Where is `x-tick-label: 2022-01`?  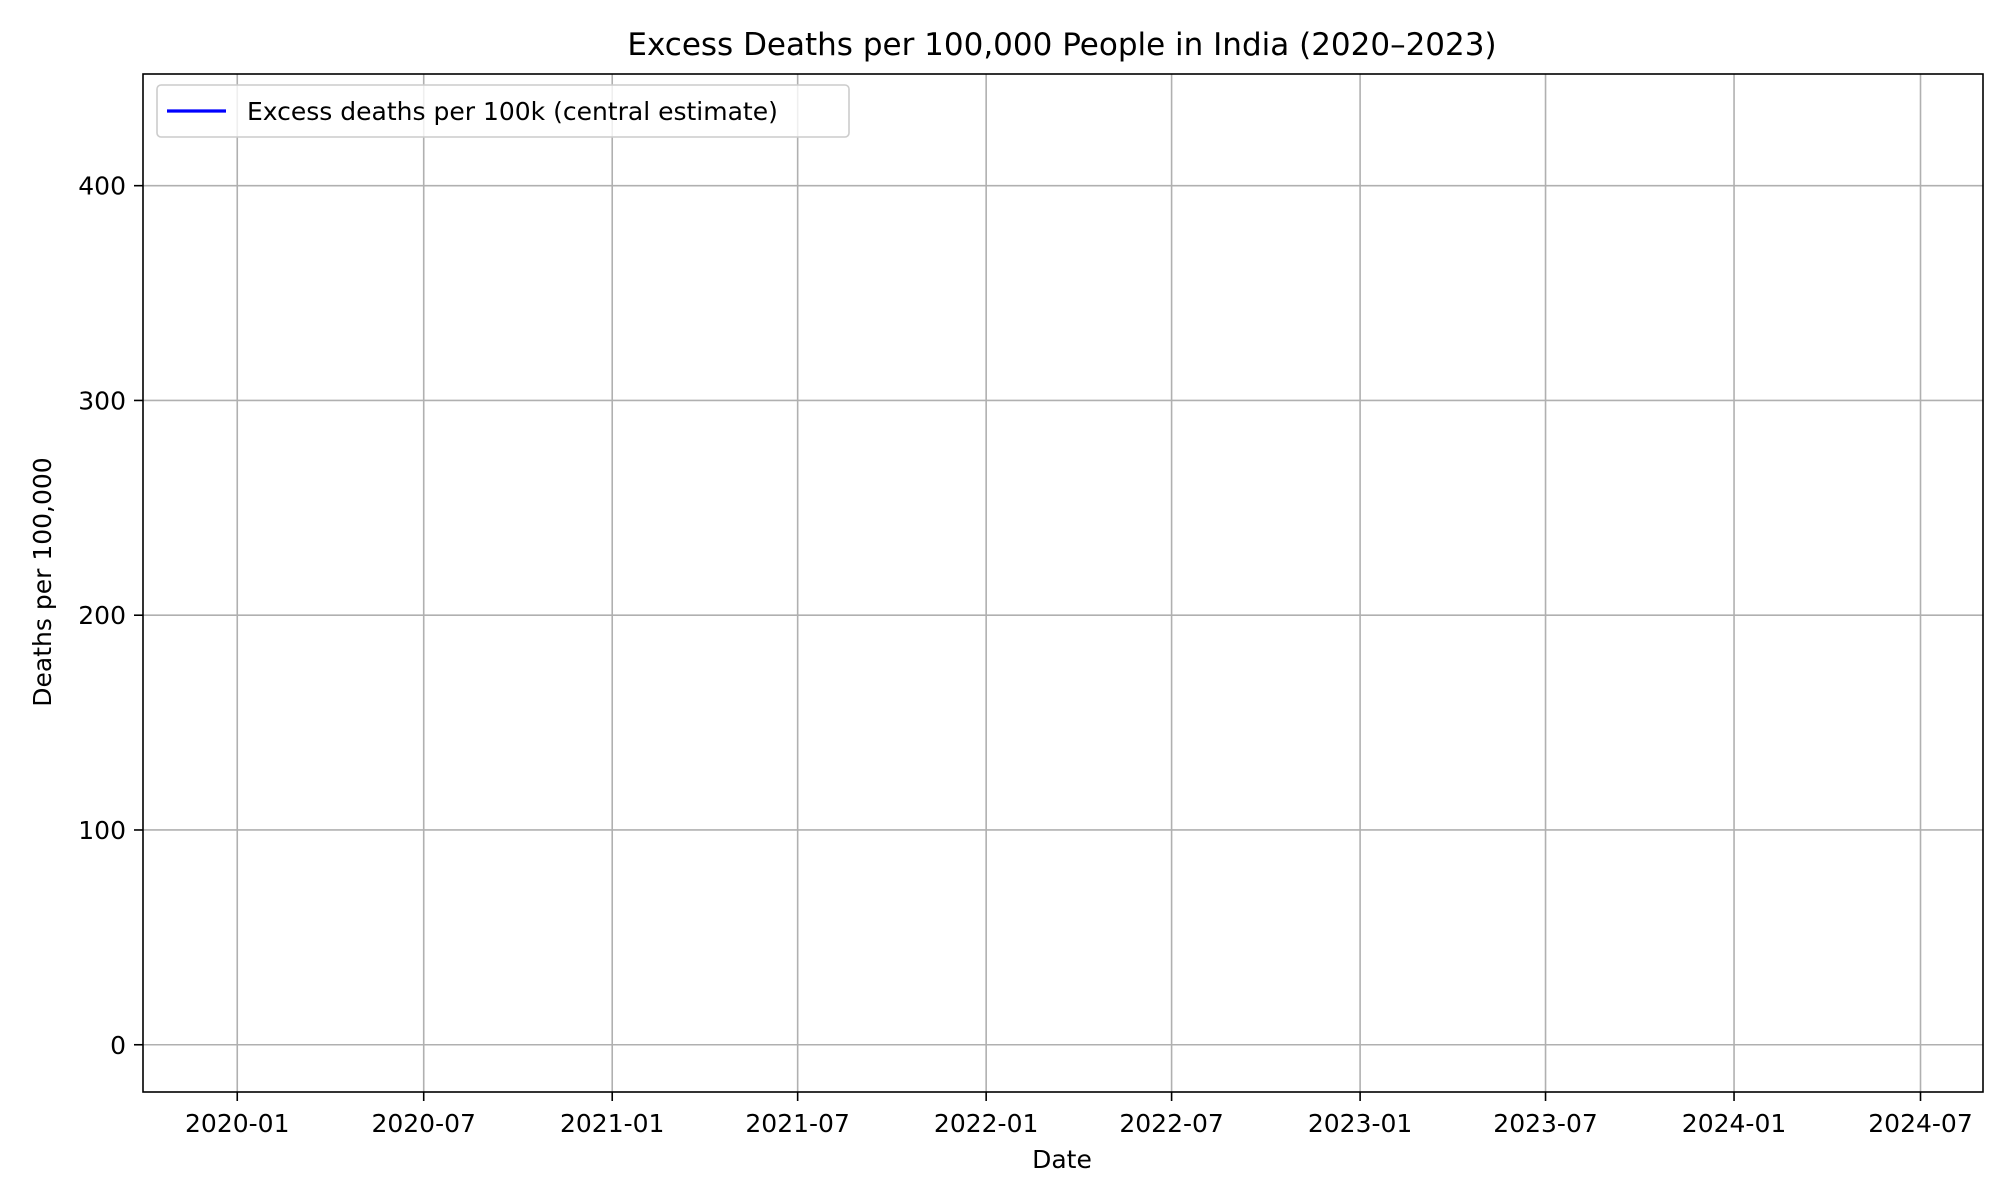
x-tick-label: 2022-01 is located at coordinates (986, 1123).